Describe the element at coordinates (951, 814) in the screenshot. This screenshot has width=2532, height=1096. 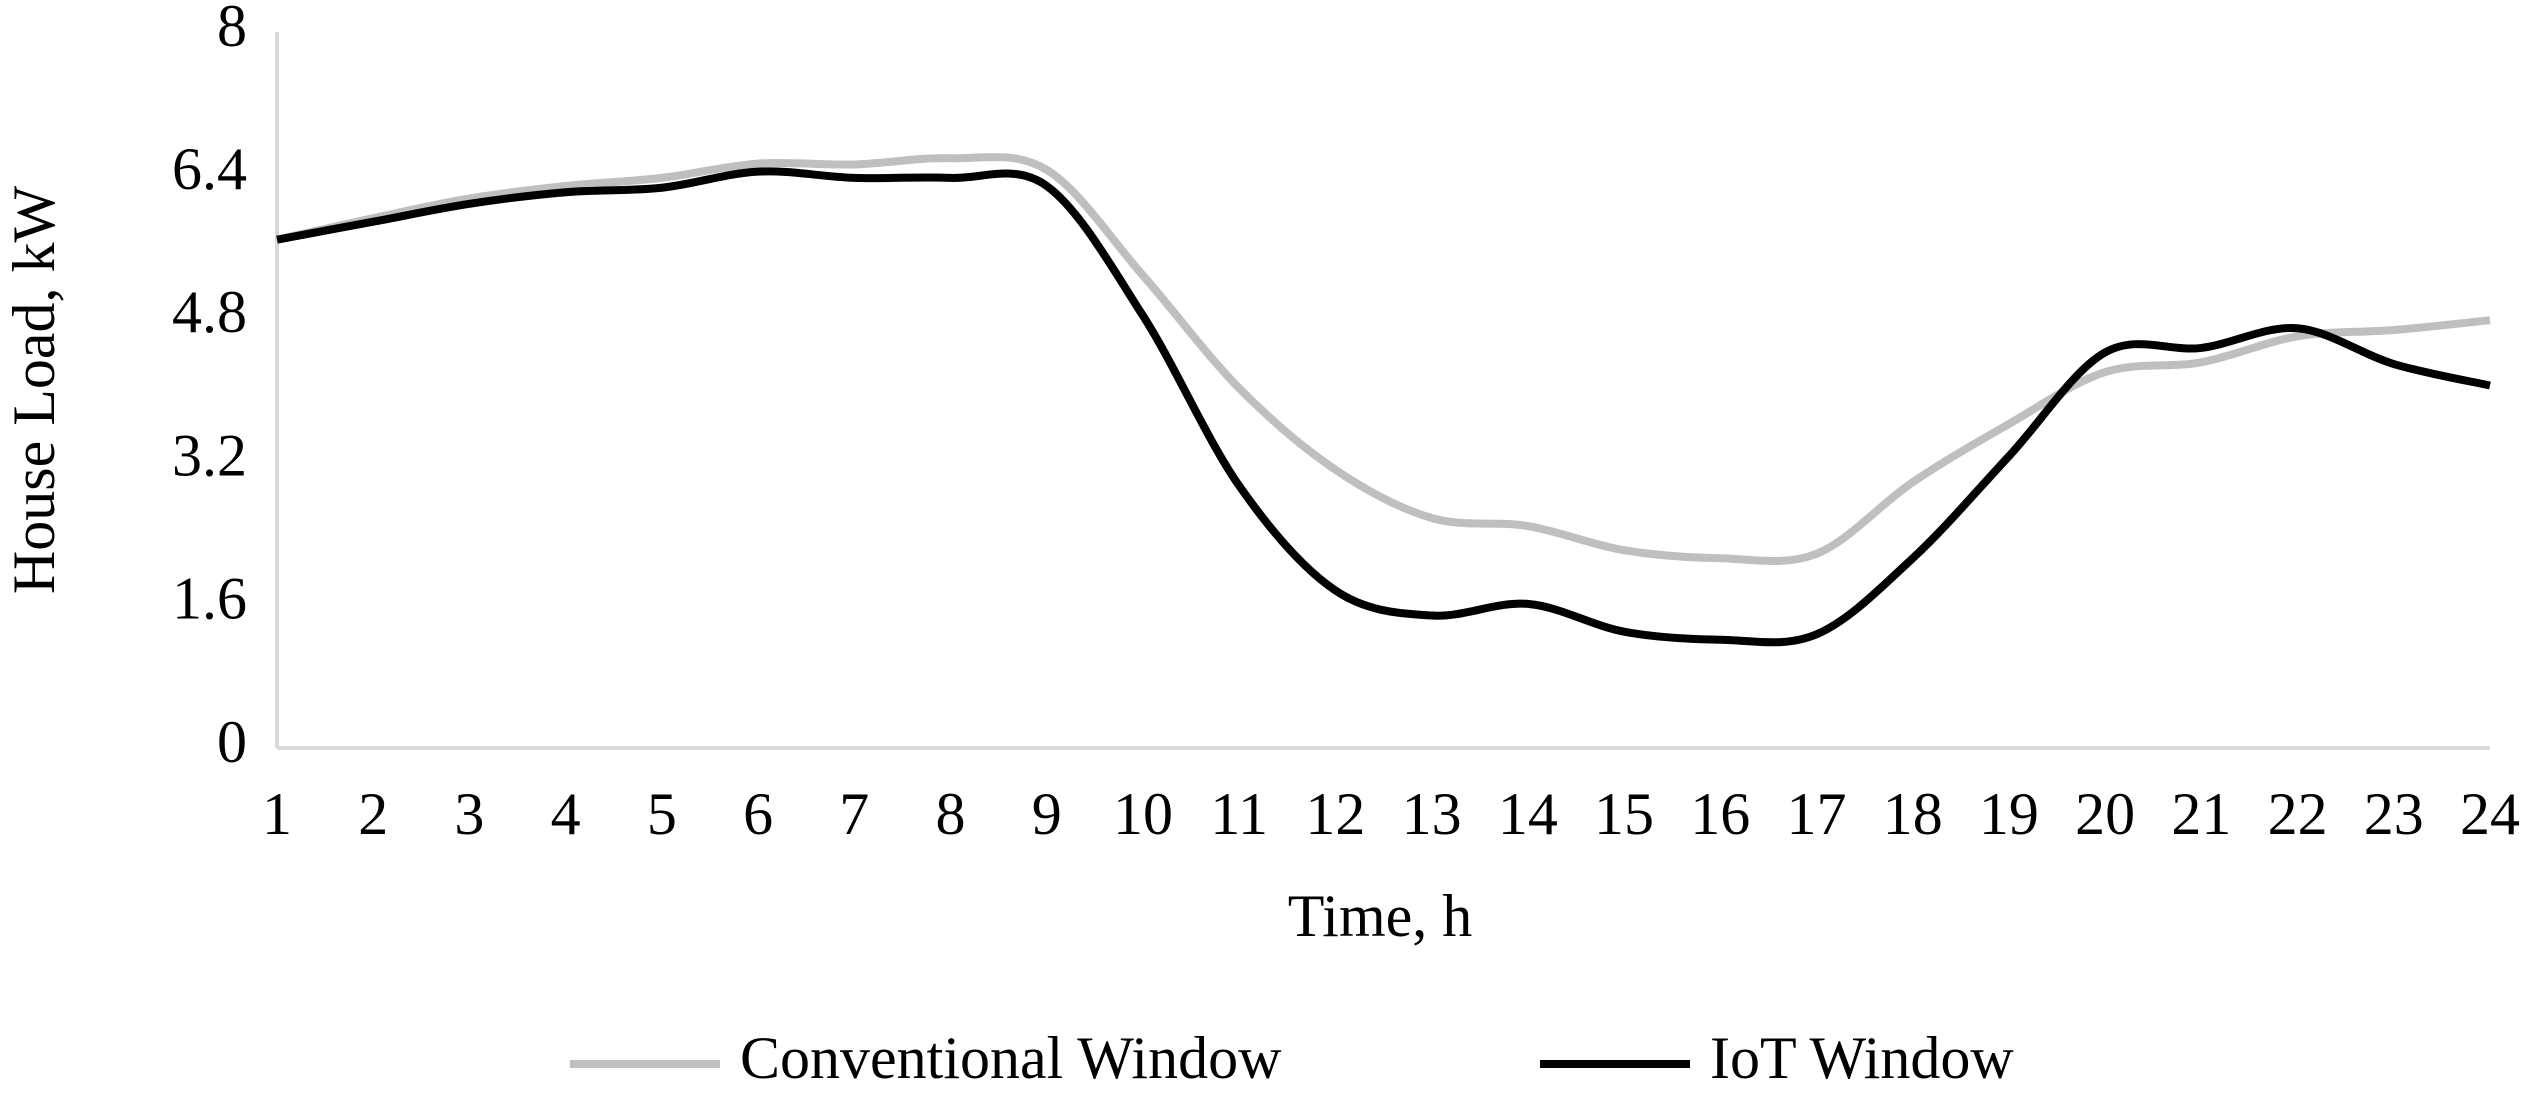
I see `x-tick-label: 8` at that location.